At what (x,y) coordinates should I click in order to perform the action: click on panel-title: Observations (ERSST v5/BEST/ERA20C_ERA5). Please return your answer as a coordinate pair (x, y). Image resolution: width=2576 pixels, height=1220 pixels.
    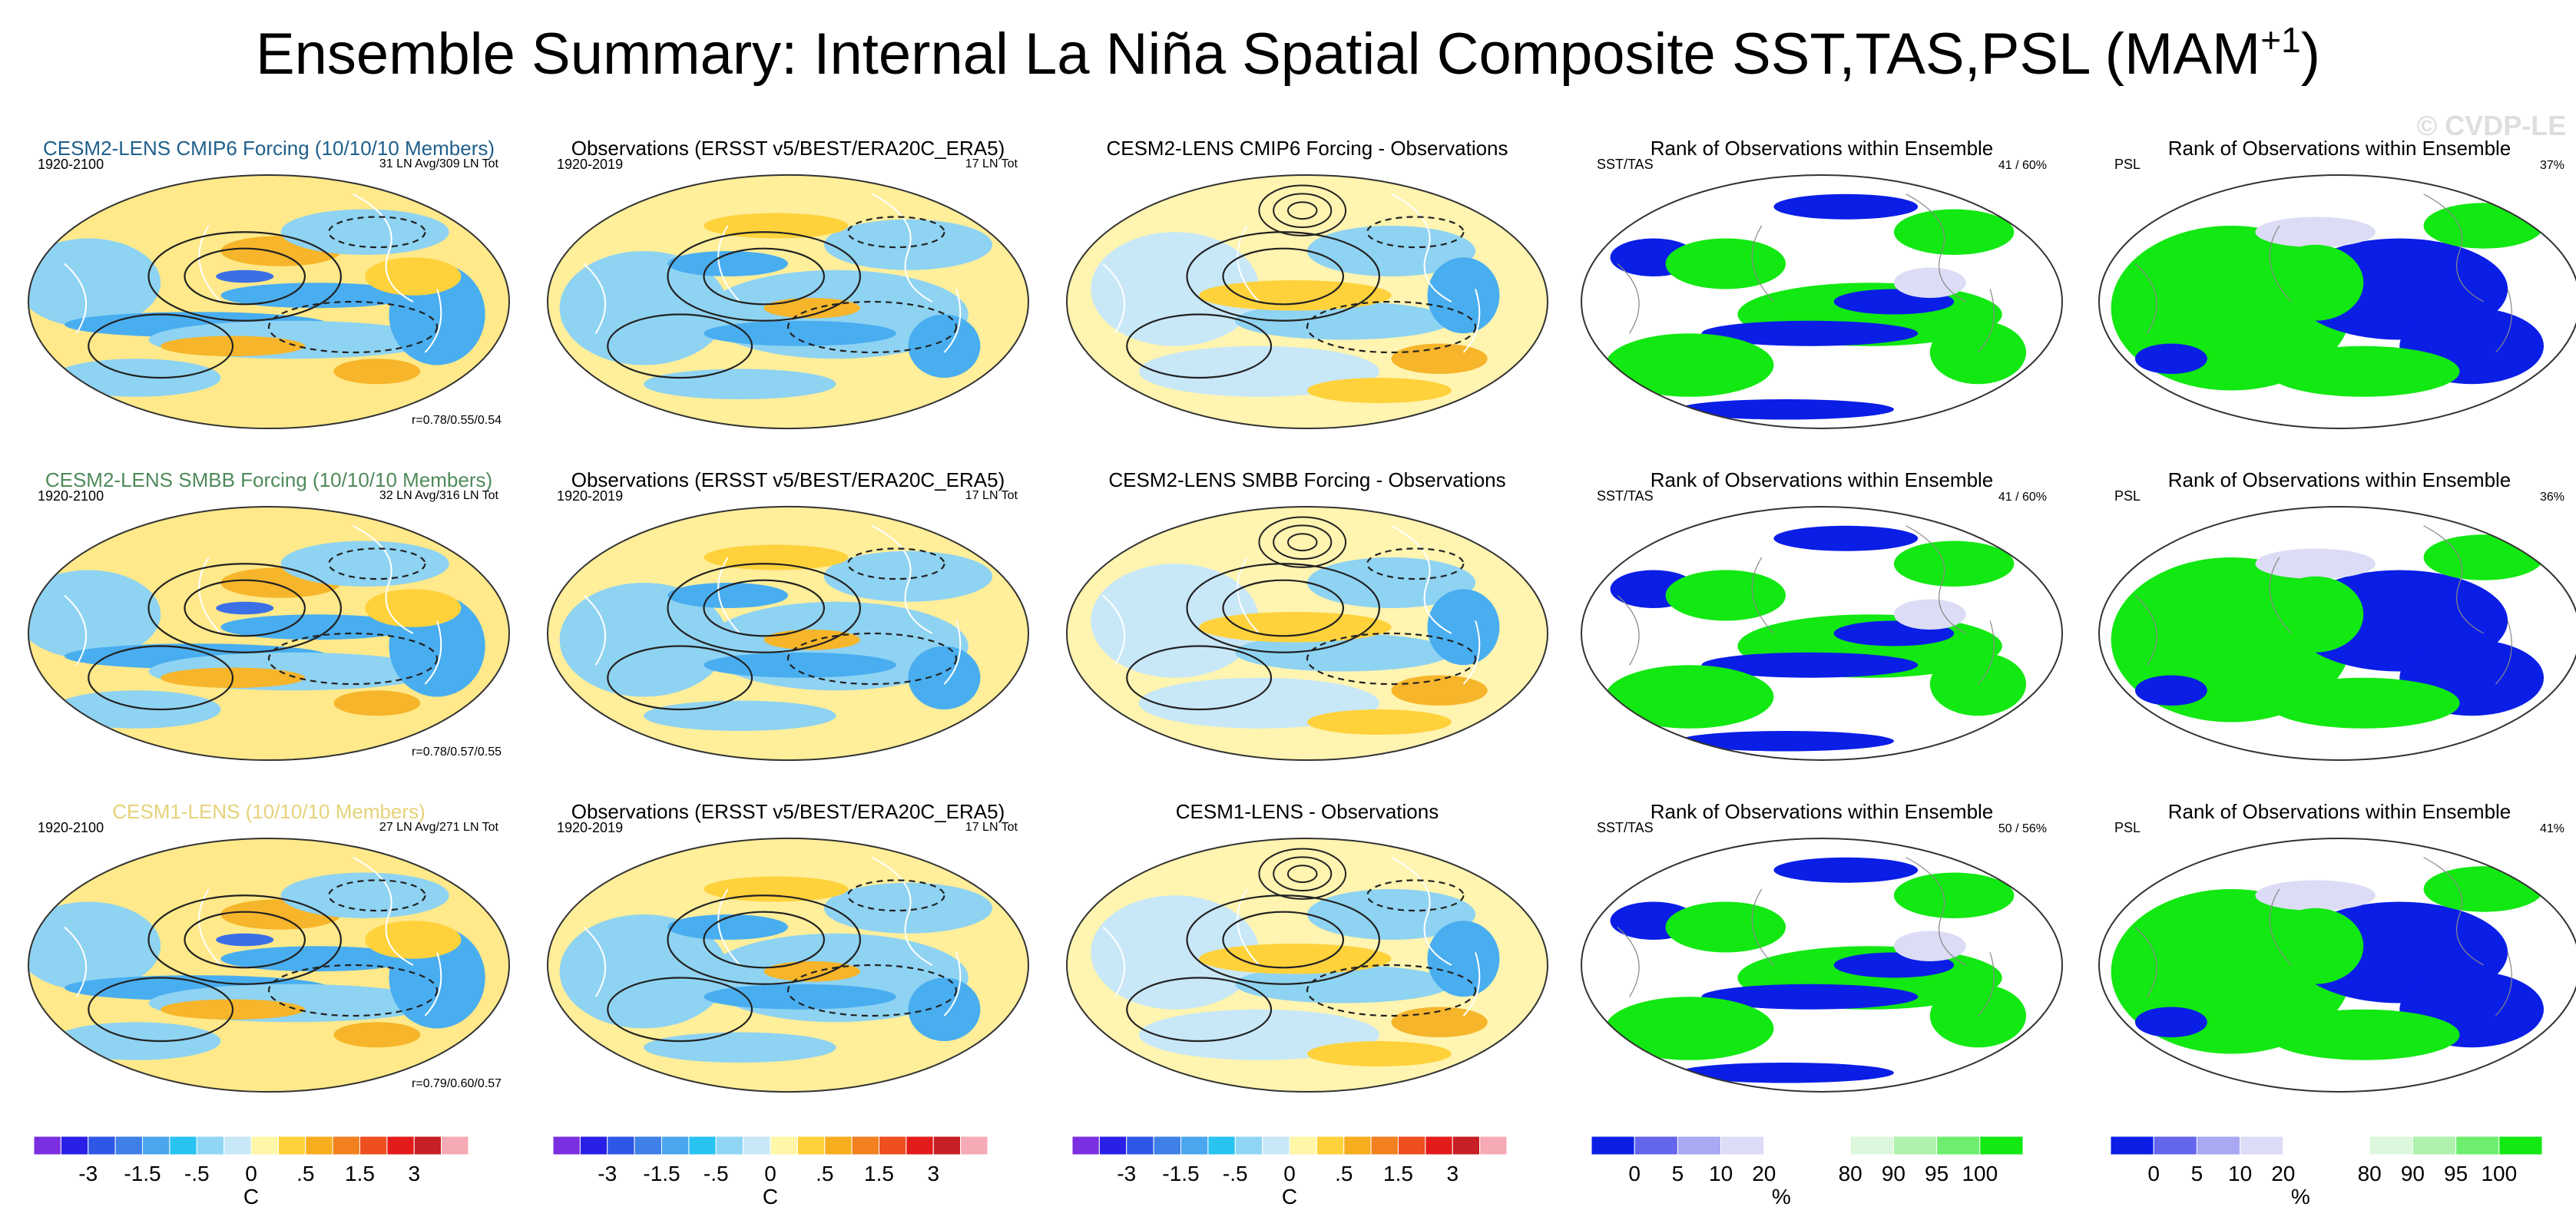
    Looking at the image, I should click on (788, 811).